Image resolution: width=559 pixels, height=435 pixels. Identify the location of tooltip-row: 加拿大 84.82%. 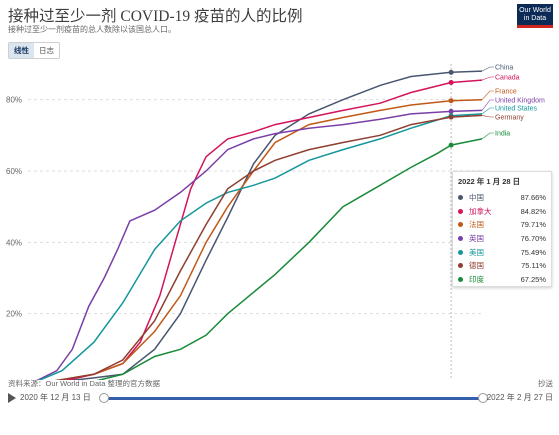
(502, 212).